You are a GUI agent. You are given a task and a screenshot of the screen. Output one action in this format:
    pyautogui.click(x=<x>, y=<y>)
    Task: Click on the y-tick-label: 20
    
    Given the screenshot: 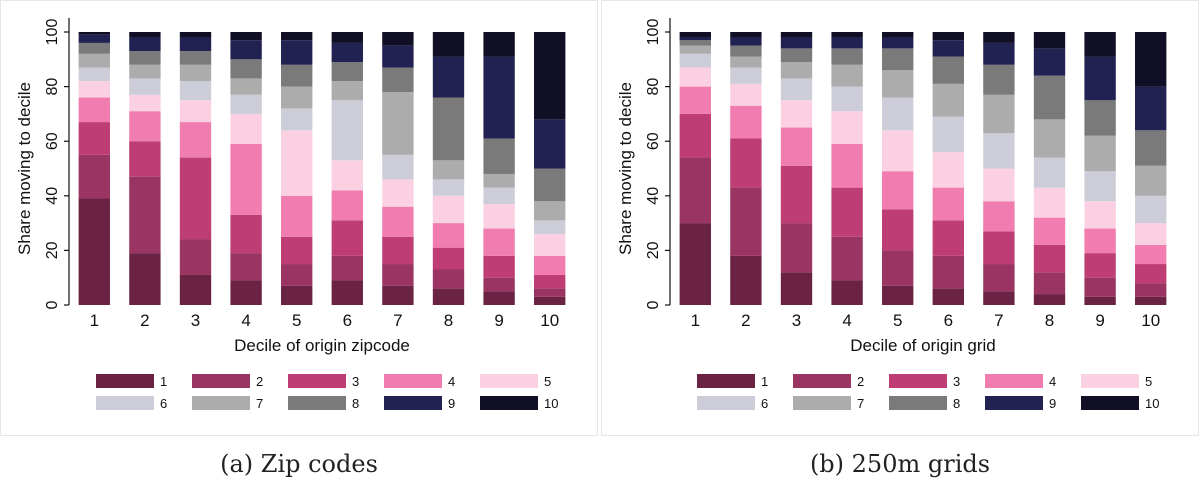 What is the action you would take?
    pyautogui.click(x=52, y=250)
    